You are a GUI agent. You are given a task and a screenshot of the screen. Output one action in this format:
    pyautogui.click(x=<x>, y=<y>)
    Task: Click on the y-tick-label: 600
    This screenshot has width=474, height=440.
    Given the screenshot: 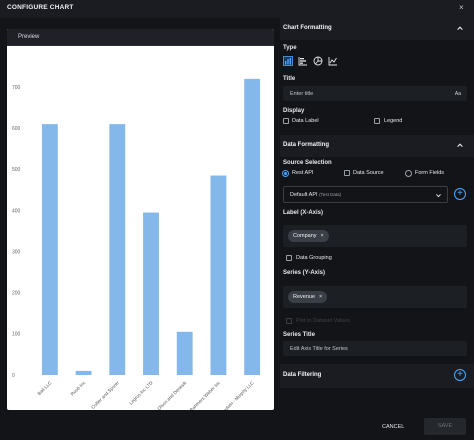 What is the action you would take?
    pyautogui.click(x=16, y=129)
    